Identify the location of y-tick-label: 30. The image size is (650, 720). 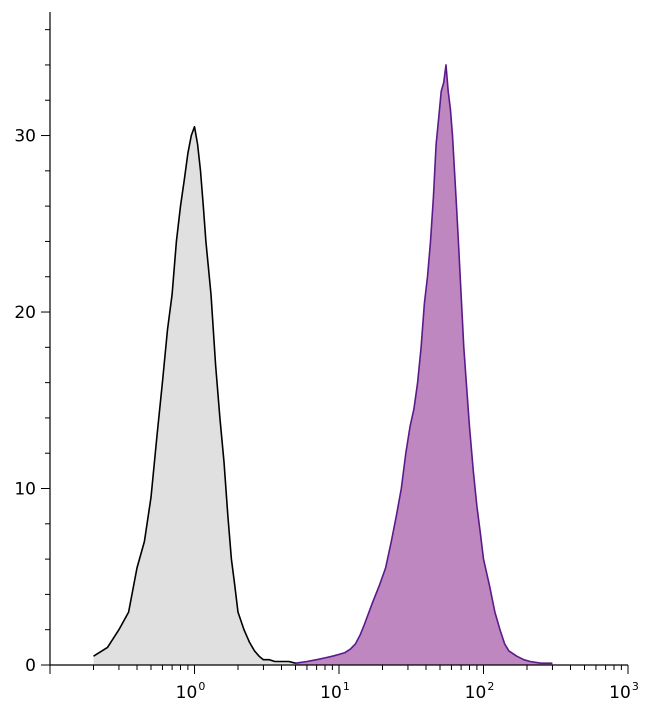
(25, 137).